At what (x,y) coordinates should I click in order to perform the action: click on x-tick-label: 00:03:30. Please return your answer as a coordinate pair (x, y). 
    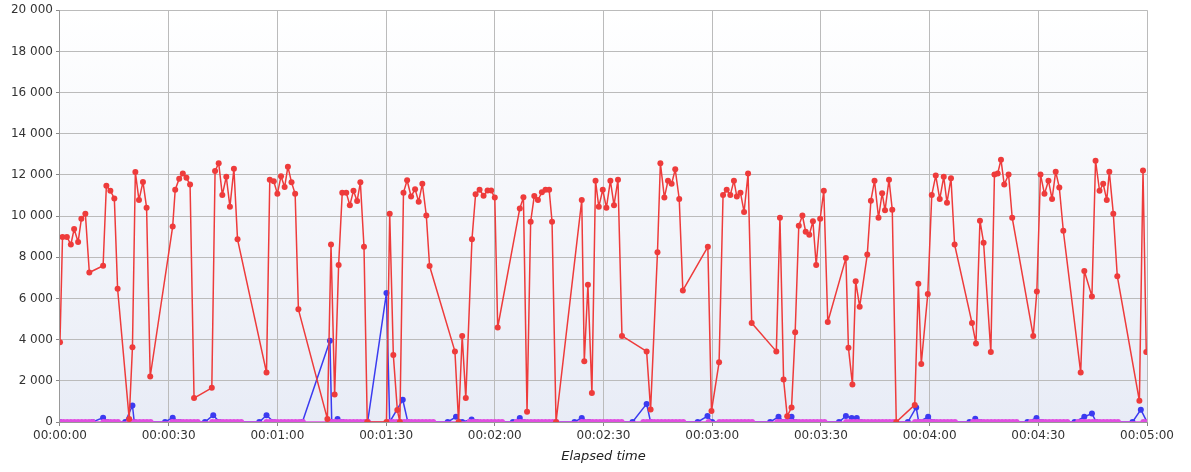
    Looking at the image, I should click on (820, 435).